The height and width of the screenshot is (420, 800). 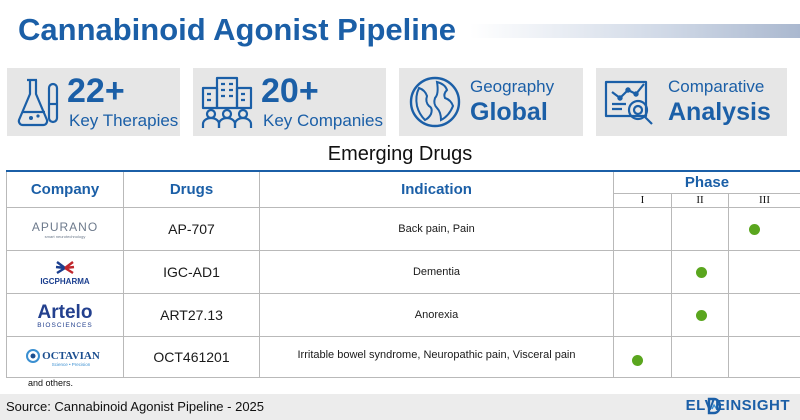 I want to click on drug-name: OCT461201, so click(x=191, y=356).